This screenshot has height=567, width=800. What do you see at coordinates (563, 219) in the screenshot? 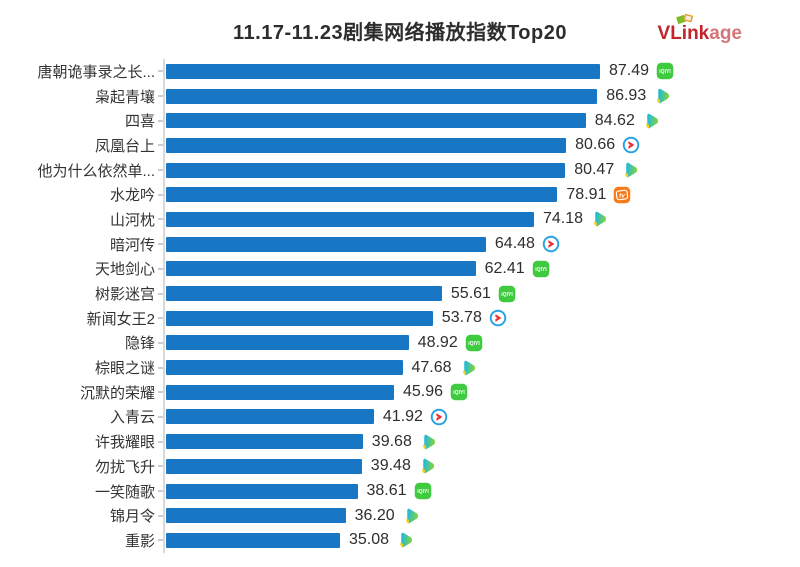
I see `value-label: 74.18` at bounding box center [563, 219].